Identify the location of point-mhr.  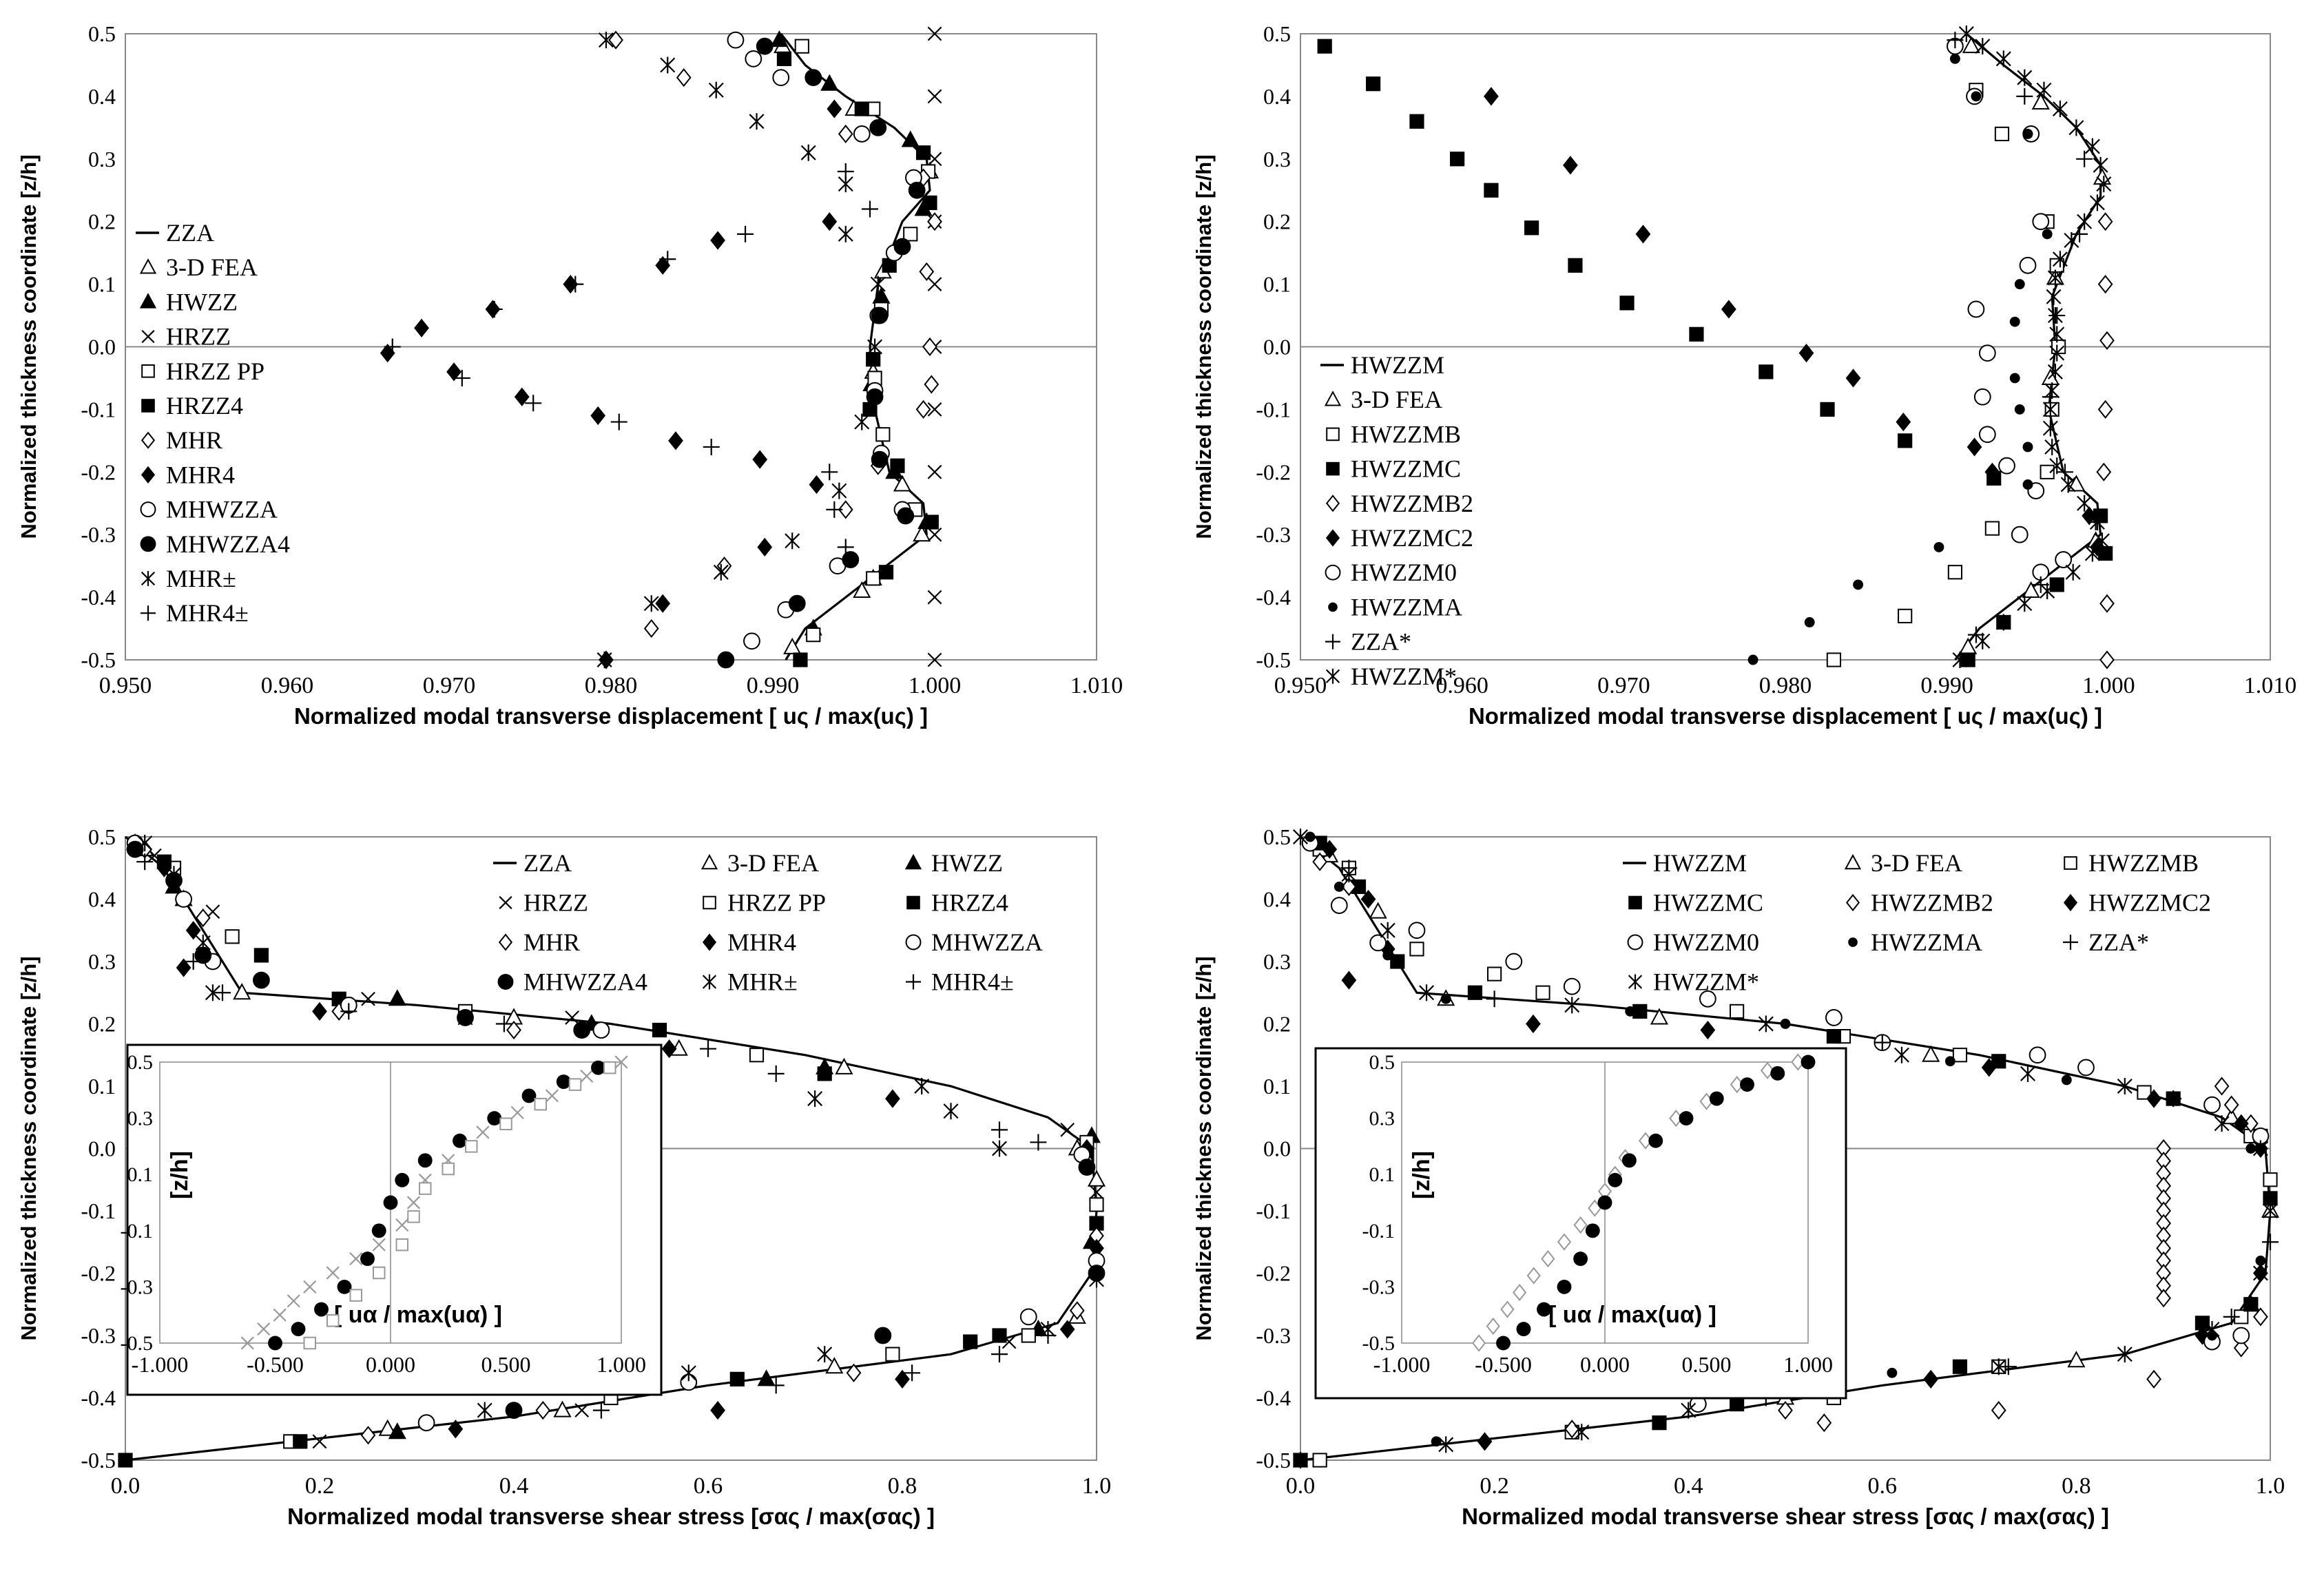
(203, 918).